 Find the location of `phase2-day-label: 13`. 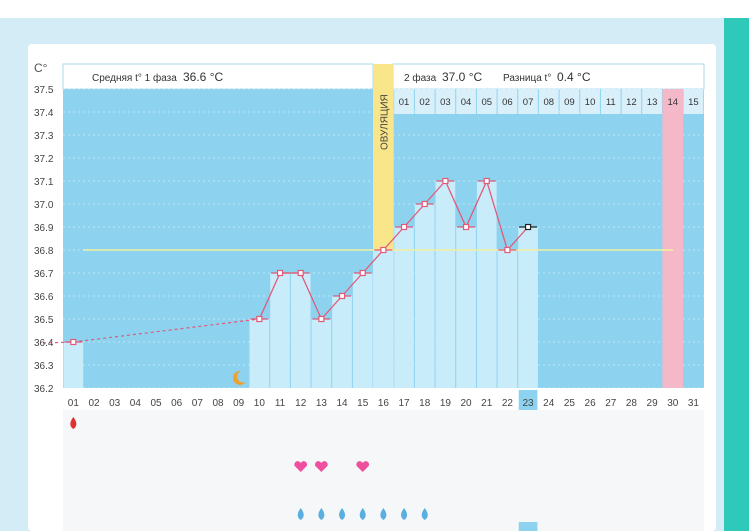

phase2-day-label: 13 is located at coordinates (652, 102).